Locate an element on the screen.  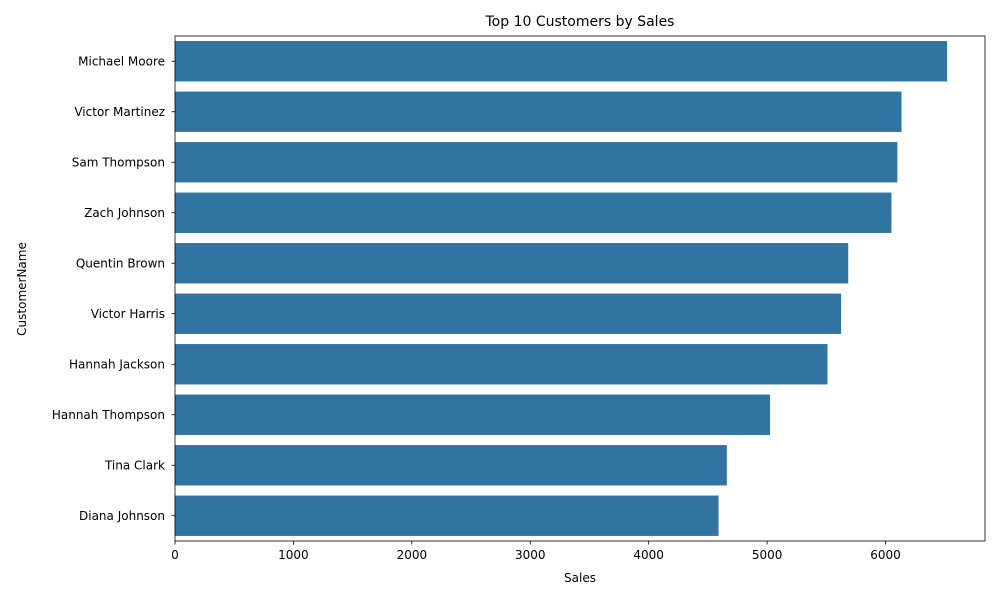
x-tick-label: 6000 is located at coordinates (885, 555).